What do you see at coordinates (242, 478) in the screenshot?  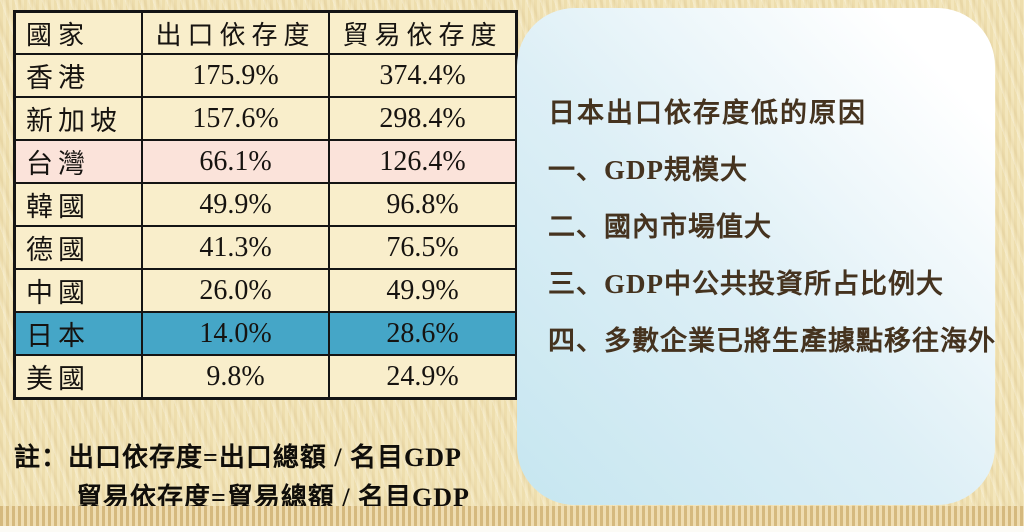 I see `footnote: 註：出口依存度=出口總額 / 名目GDP 貿易依存度=貿易總額 / 名目GDP` at bounding box center [242, 478].